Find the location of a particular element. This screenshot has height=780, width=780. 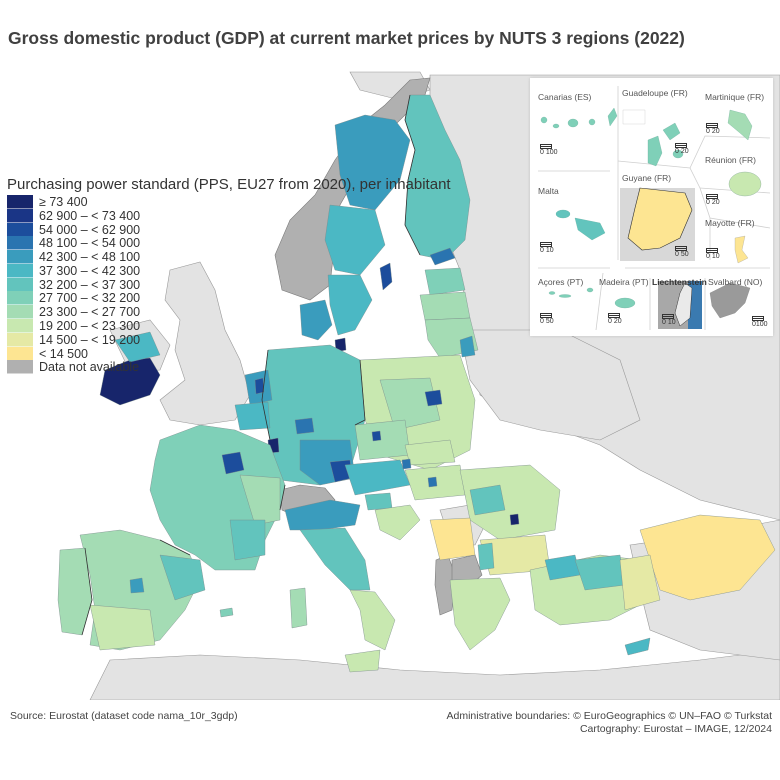

region-sweden-south is located at coordinates (350, 305).